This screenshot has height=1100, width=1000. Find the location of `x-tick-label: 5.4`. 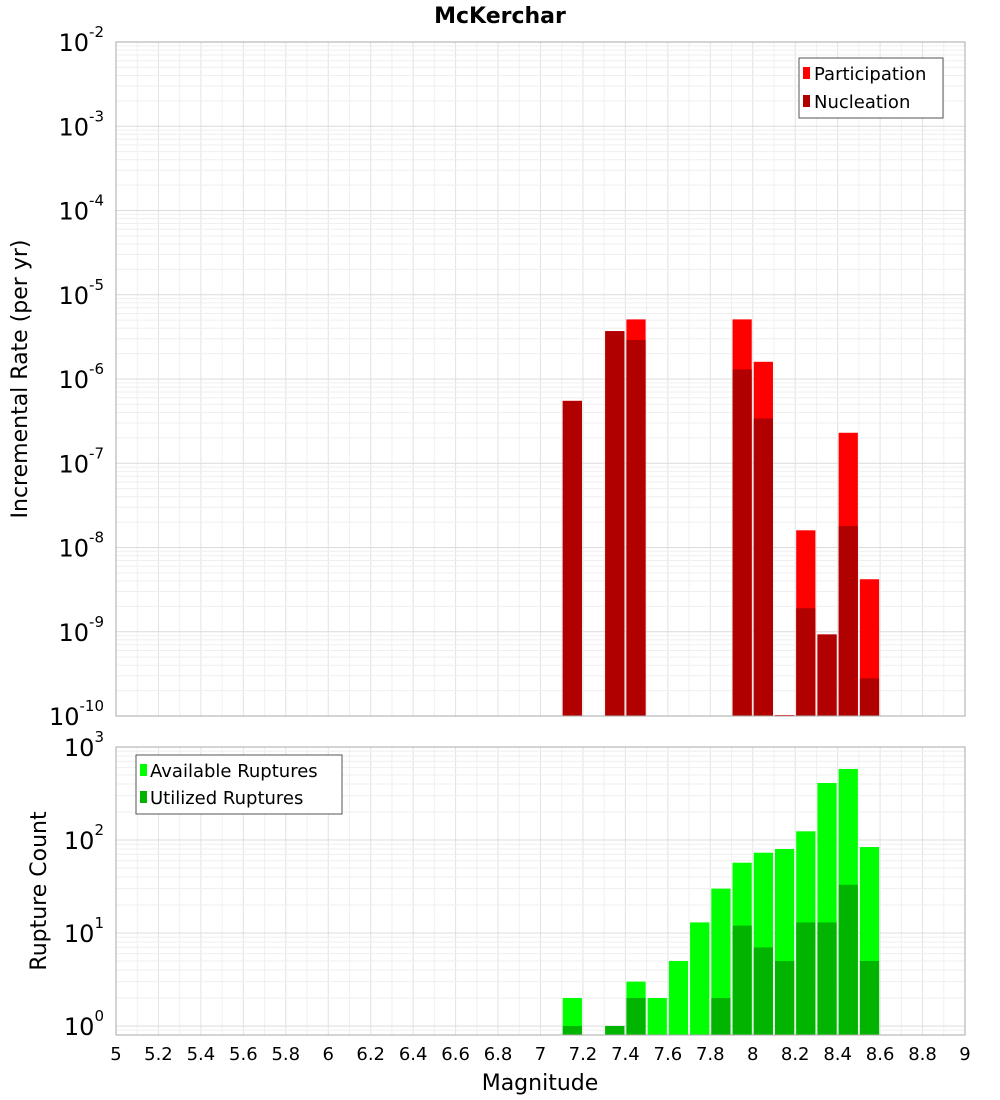

x-tick-label: 5.4 is located at coordinates (201, 1054).